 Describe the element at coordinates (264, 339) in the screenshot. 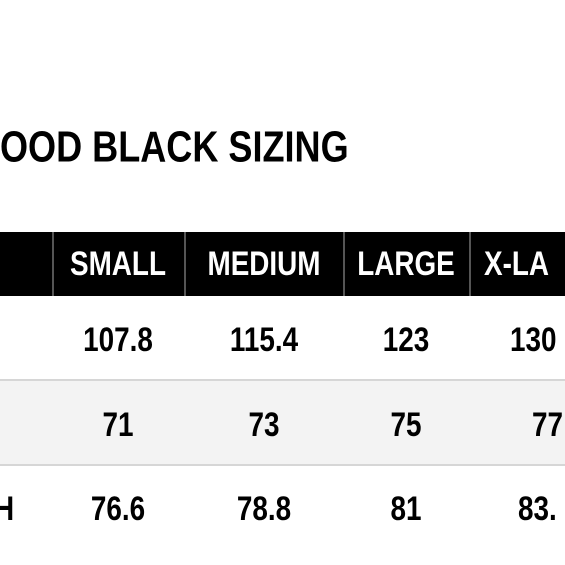

I see `cell: 115.4` at that location.